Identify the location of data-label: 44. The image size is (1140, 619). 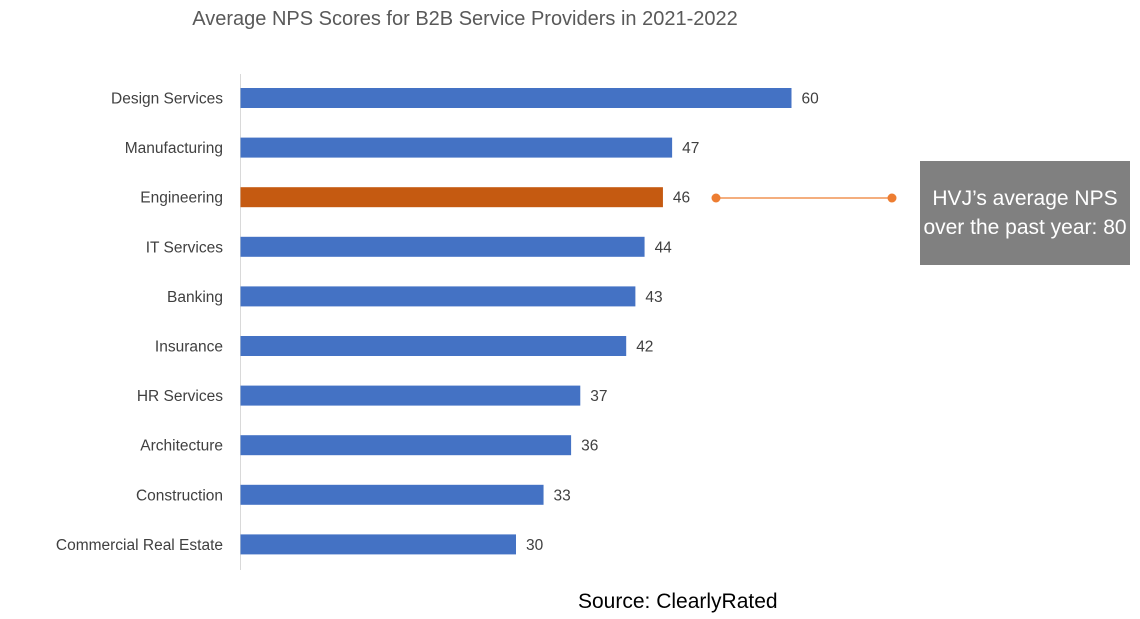
(664, 247).